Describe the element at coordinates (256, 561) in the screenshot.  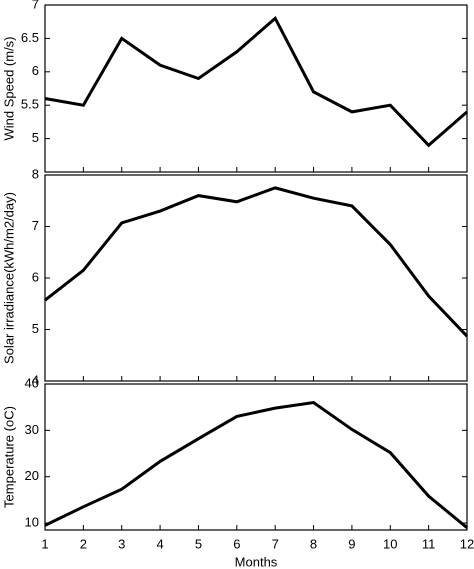
I see `x-axis-label: Months` at that location.